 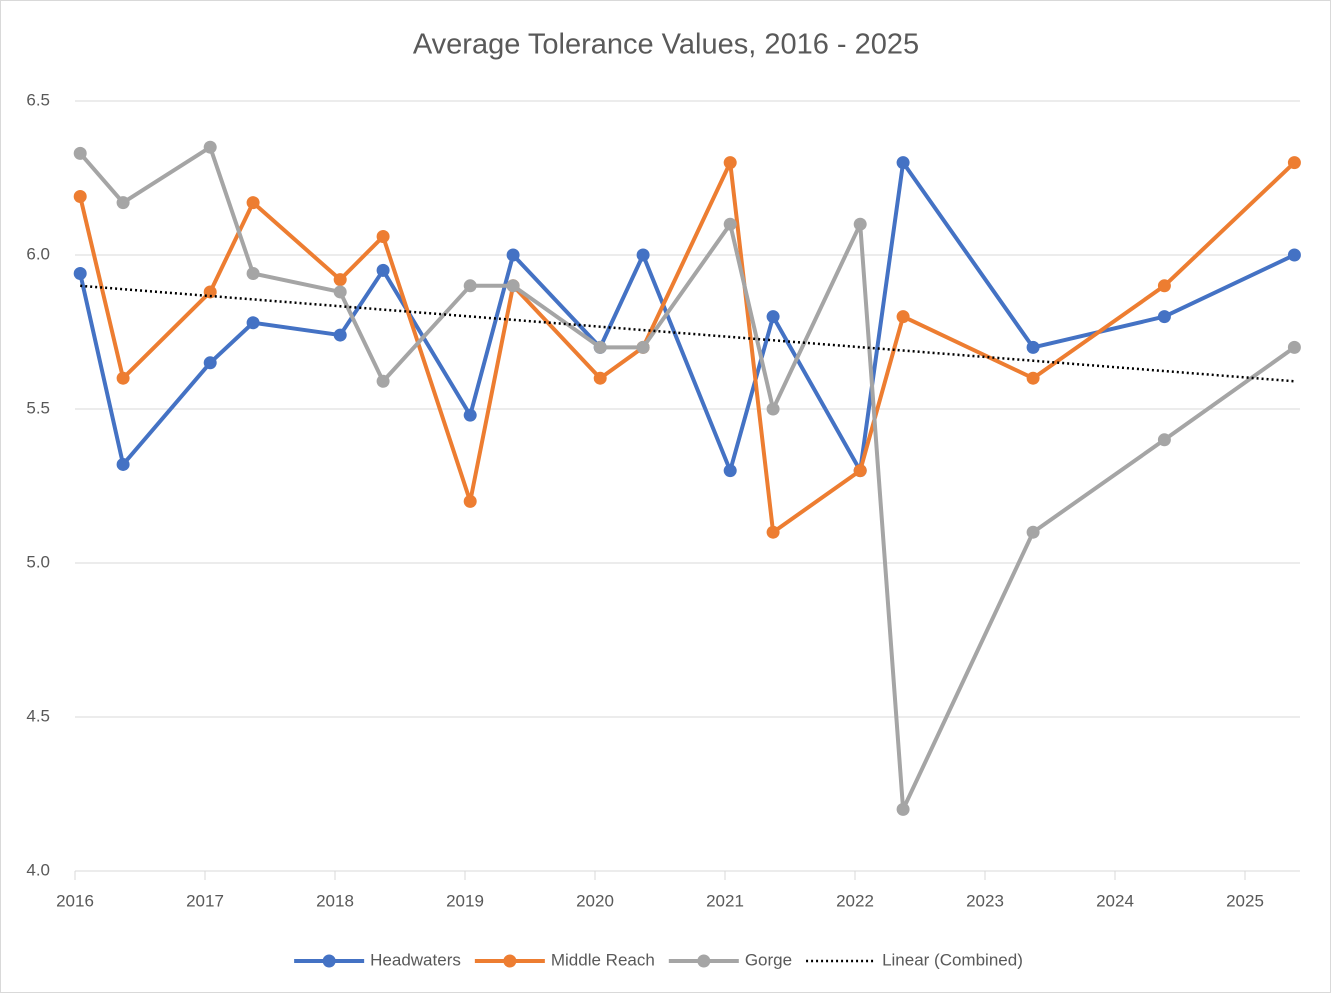 What do you see at coordinates (1245, 900) in the screenshot?
I see `x-tick-label: 2025` at bounding box center [1245, 900].